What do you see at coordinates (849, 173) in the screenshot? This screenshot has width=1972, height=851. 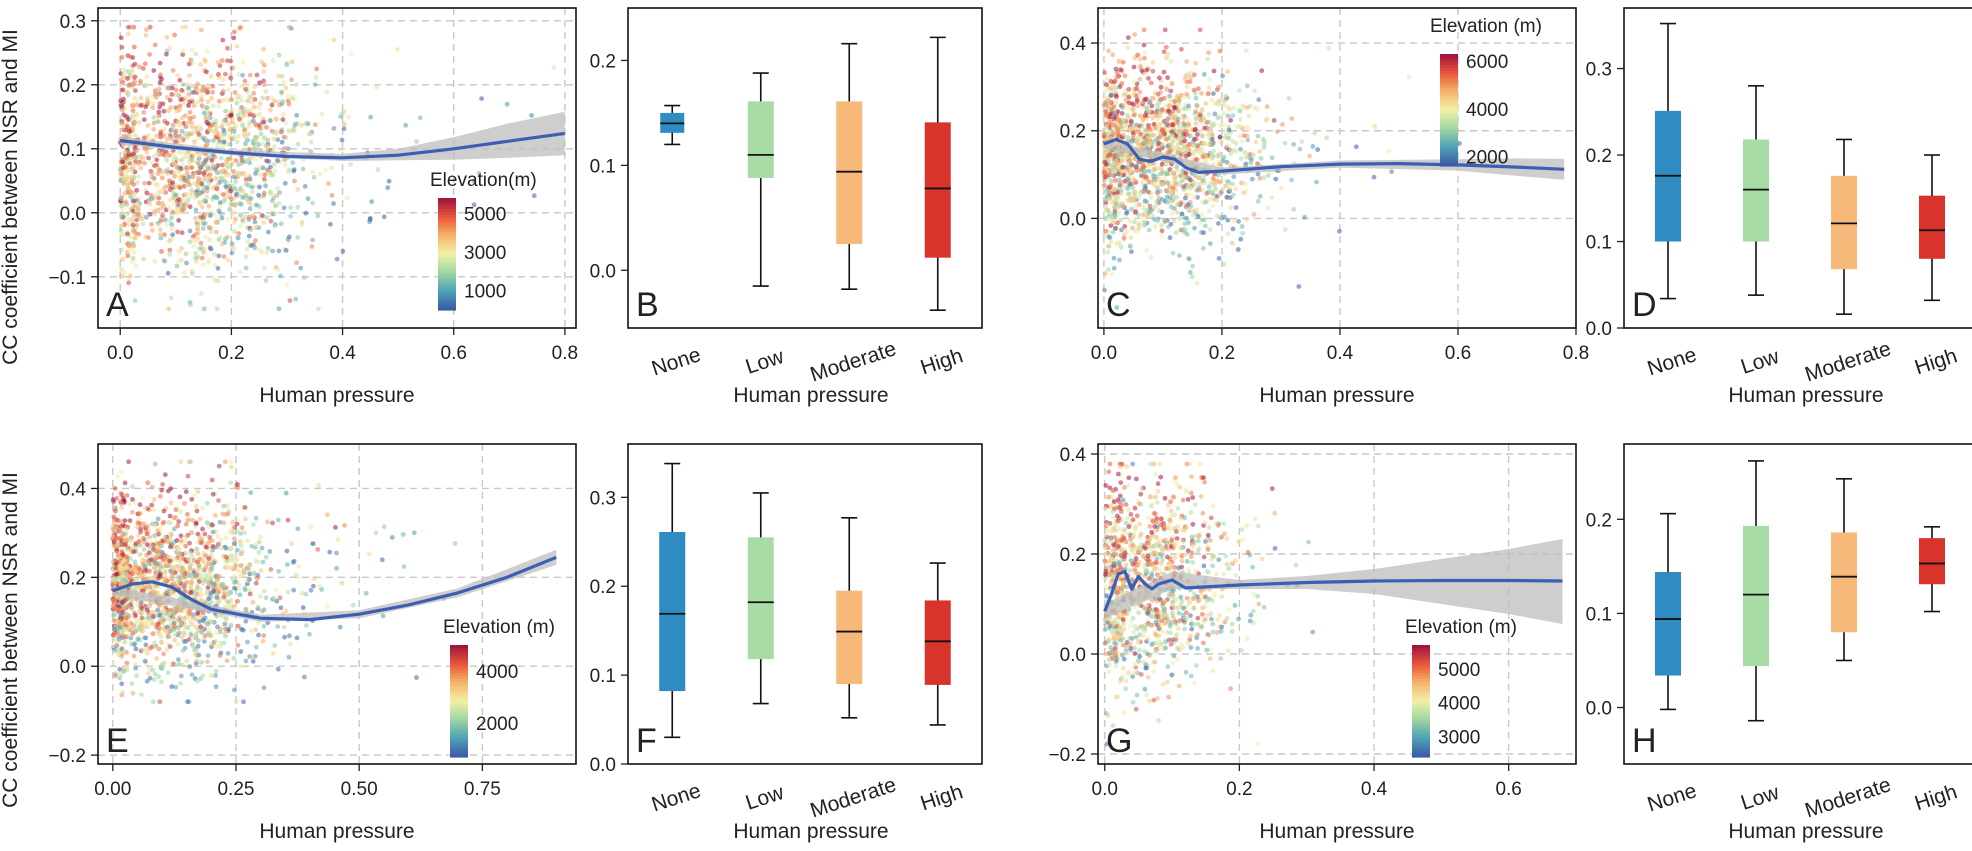 I see `box-body` at bounding box center [849, 173].